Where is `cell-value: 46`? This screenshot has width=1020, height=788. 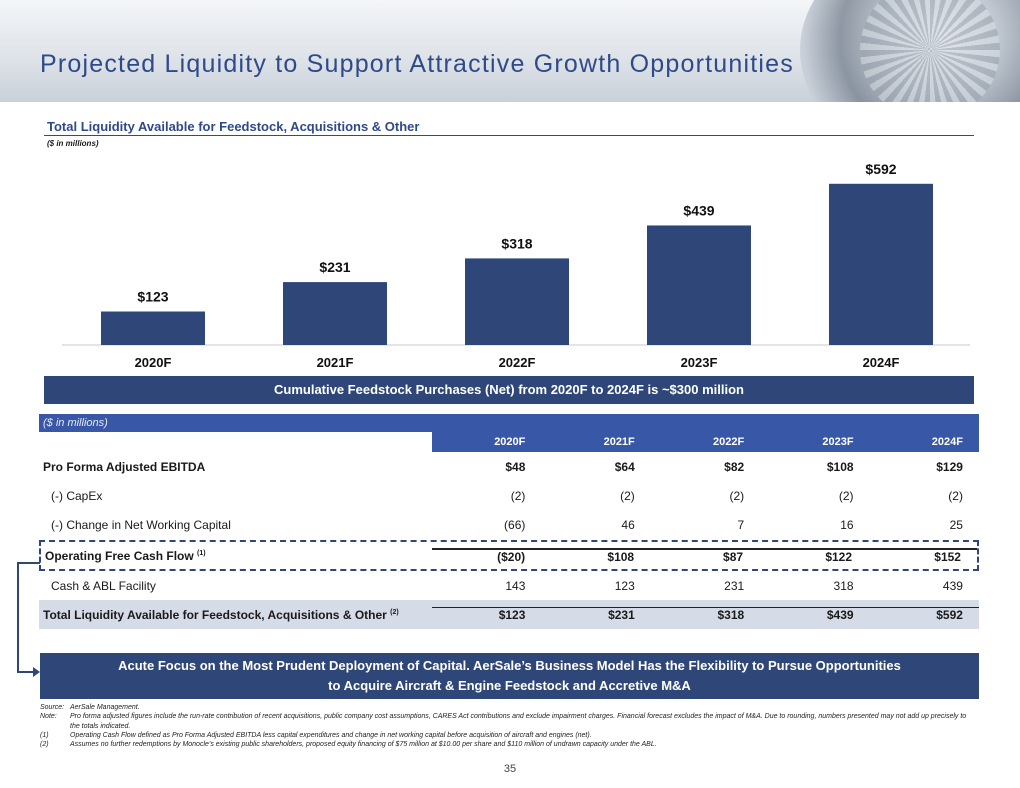
cell-value: 46 is located at coordinates (628, 524).